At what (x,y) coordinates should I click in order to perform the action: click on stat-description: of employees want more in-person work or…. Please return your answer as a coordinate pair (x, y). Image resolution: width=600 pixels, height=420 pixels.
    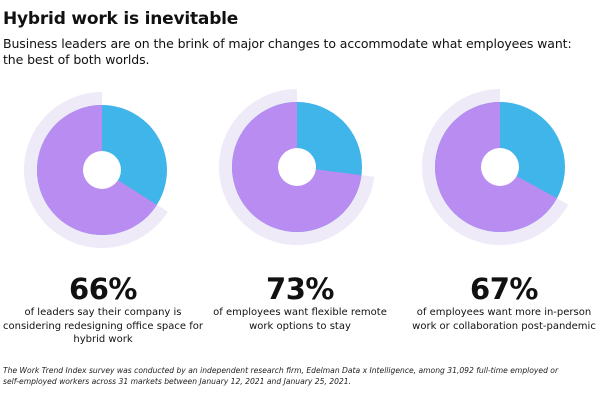
    Looking at the image, I should click on (504, 319).